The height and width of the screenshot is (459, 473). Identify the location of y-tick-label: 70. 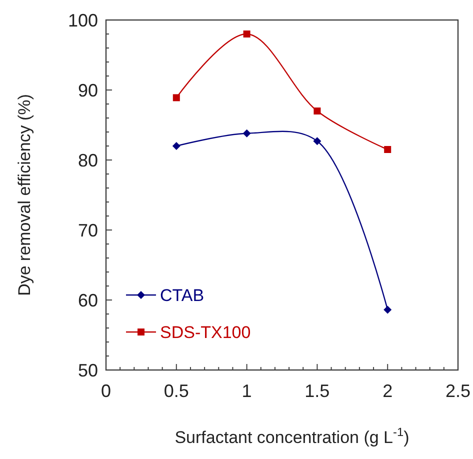
(88, 230).